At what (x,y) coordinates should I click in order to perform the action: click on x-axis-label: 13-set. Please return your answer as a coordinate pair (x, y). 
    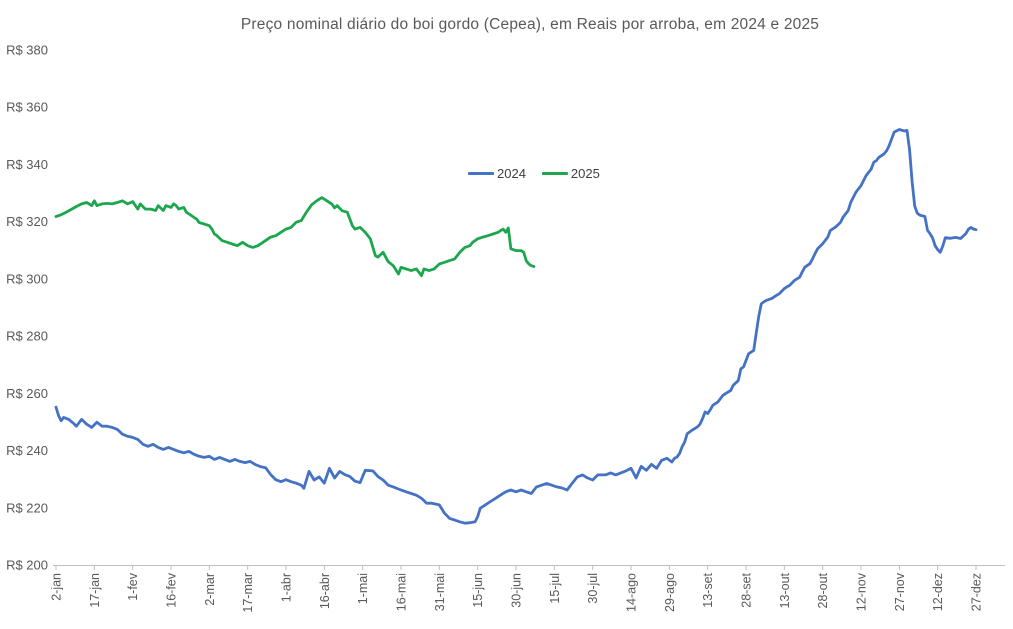
    Looking at the image, I should click on (708, 589).